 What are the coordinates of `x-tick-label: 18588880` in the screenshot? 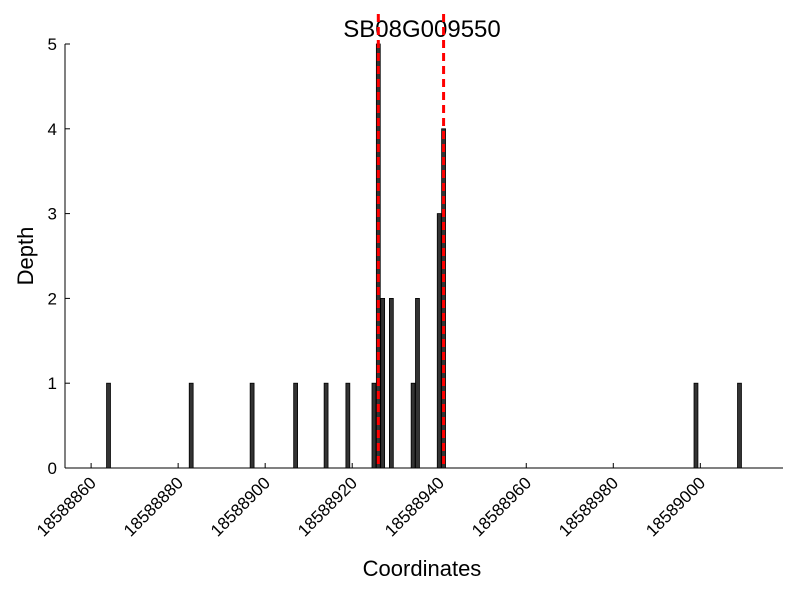 It's located at (153, 506).